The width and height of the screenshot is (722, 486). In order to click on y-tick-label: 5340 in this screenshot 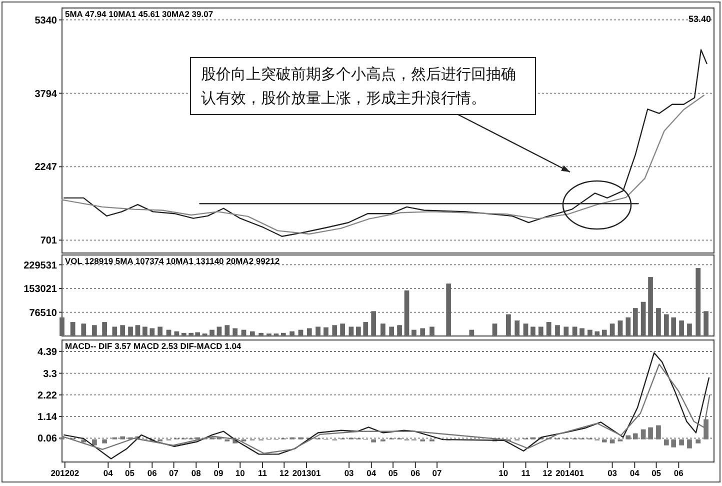, I will do `click(46, 20)`.